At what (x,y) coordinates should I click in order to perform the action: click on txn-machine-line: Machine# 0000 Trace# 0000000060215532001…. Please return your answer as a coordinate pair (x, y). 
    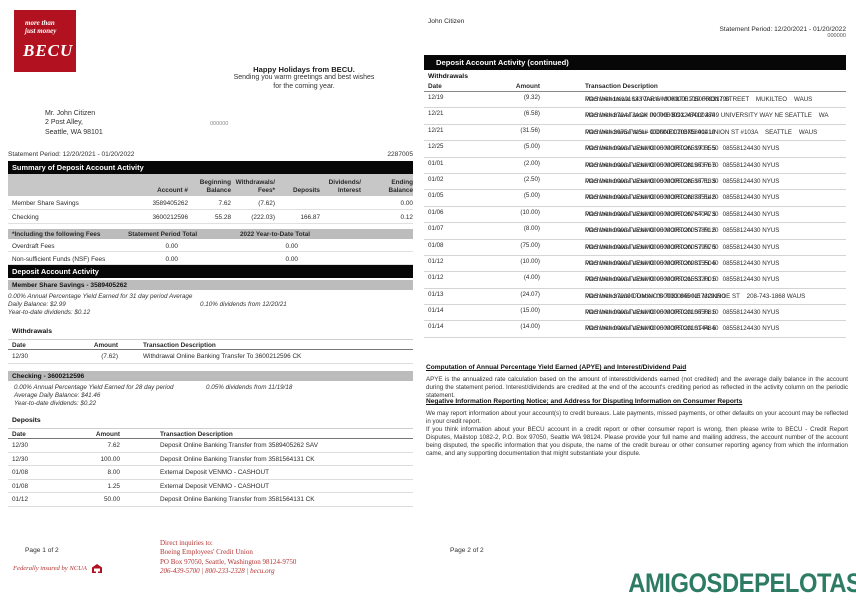
    Looking at the image, I should click on (652, 280).